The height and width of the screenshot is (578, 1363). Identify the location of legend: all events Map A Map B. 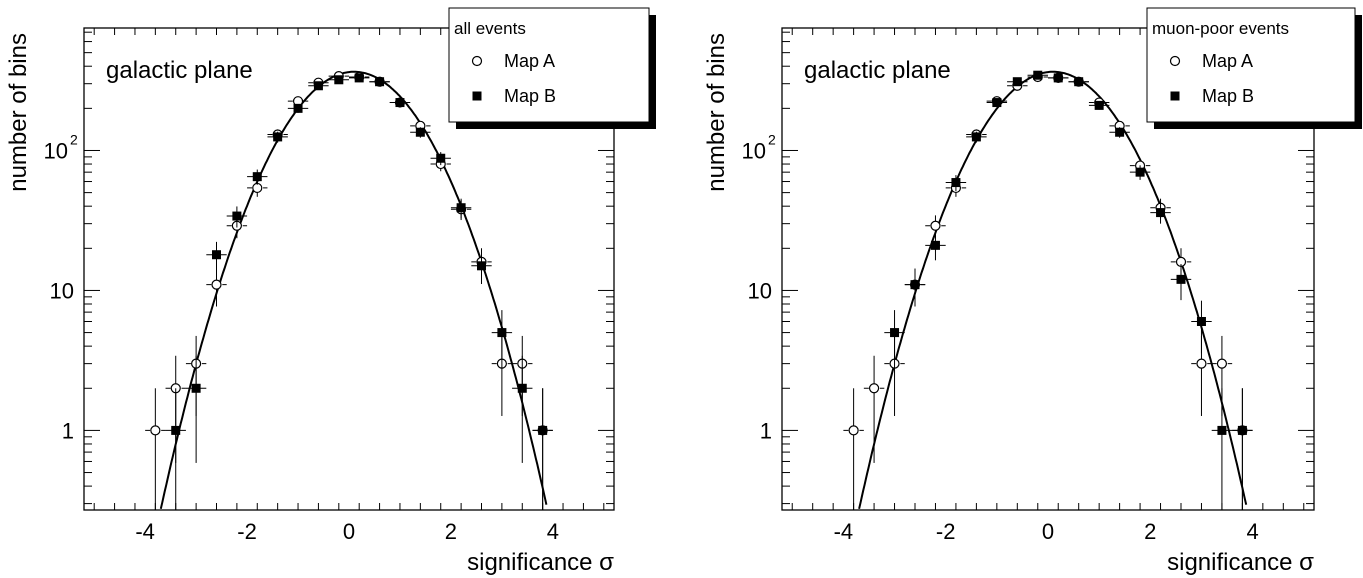
(552, 68).